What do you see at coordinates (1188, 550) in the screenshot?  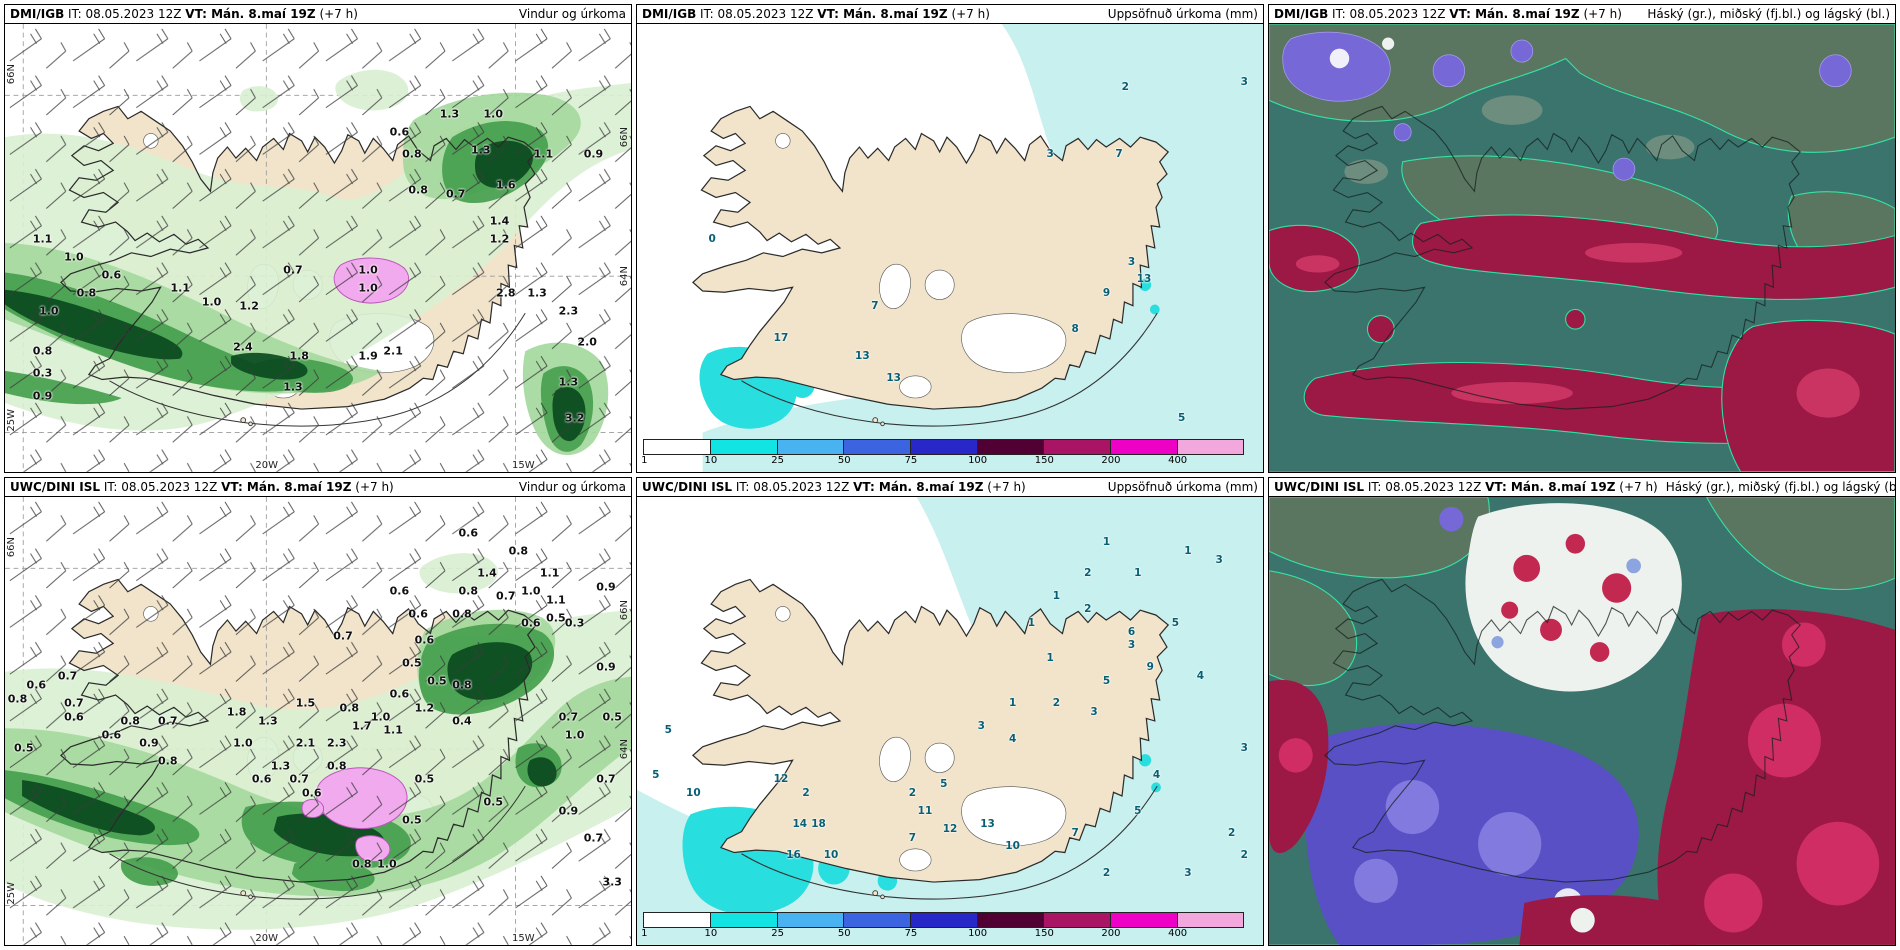 I see `value-label: 1` at bounding box center [1188, 550].